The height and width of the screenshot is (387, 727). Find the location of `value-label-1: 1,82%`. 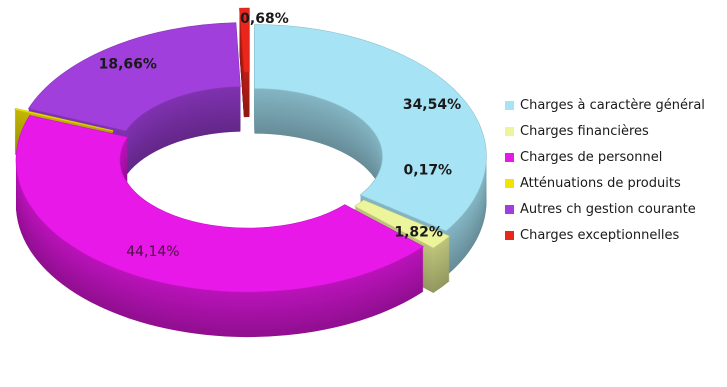

value-label-1: 1,82% is located at coordinates (418, 232).